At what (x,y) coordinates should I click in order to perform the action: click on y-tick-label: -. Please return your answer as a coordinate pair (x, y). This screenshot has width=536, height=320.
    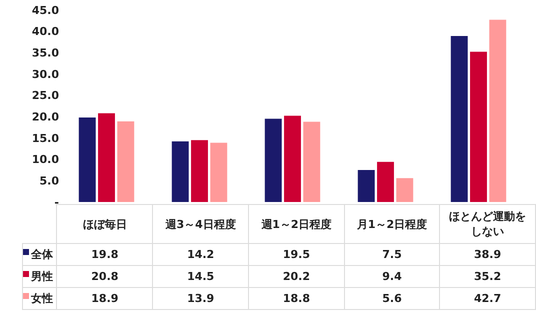
    Looking at the image, I should click on (56, 202).